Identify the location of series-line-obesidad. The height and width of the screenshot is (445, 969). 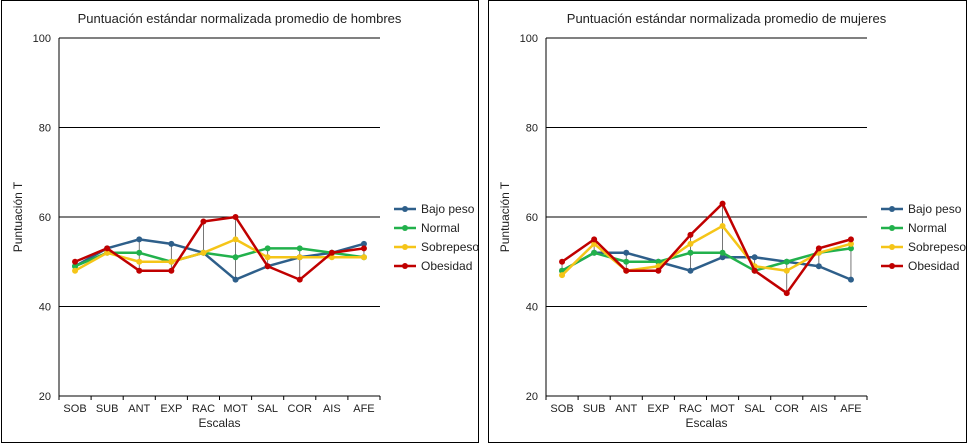
(219, 248).